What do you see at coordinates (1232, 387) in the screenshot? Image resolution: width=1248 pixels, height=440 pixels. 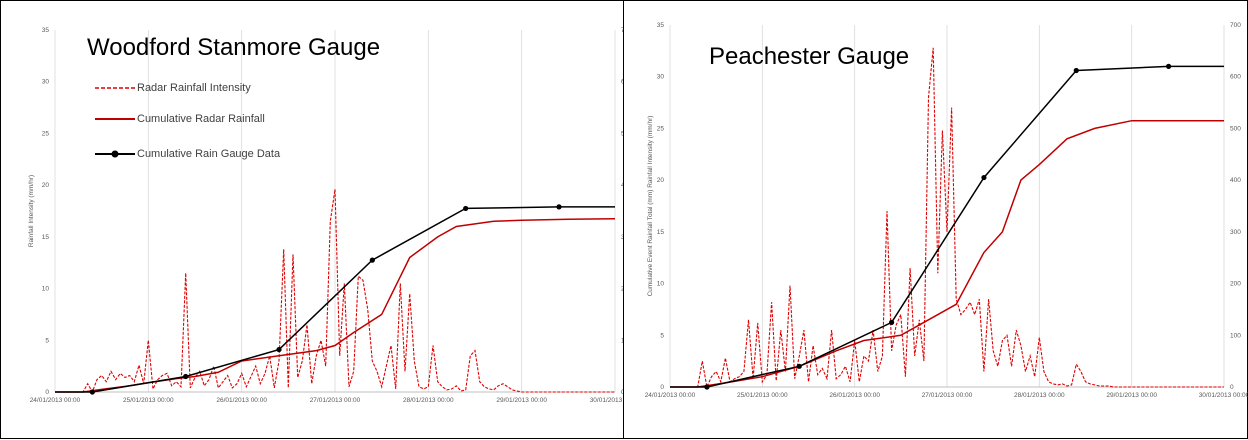 I see `y2-tick-label: 0` at bounding box center [1232, 387].